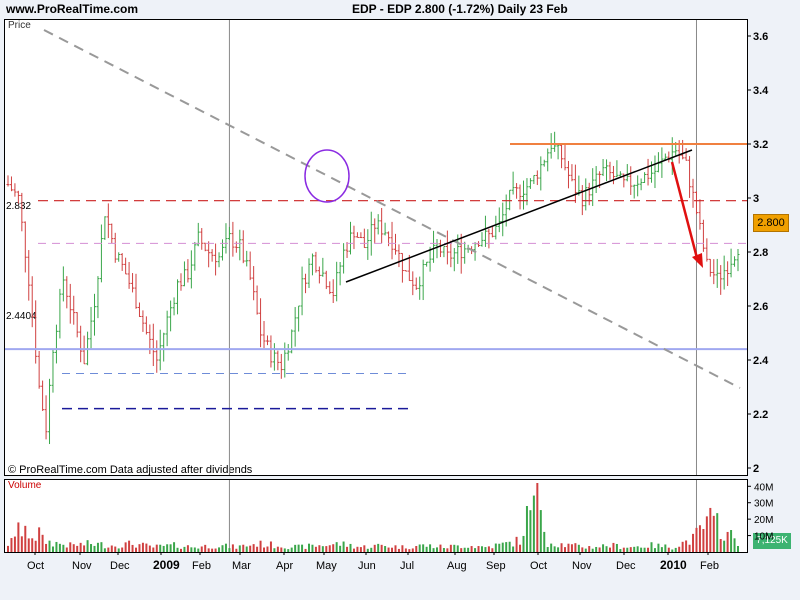 The image size is (800, 600). Describe the element at coordinates (327, 176) in the screenshot. I see `highlight-circle` at that location.